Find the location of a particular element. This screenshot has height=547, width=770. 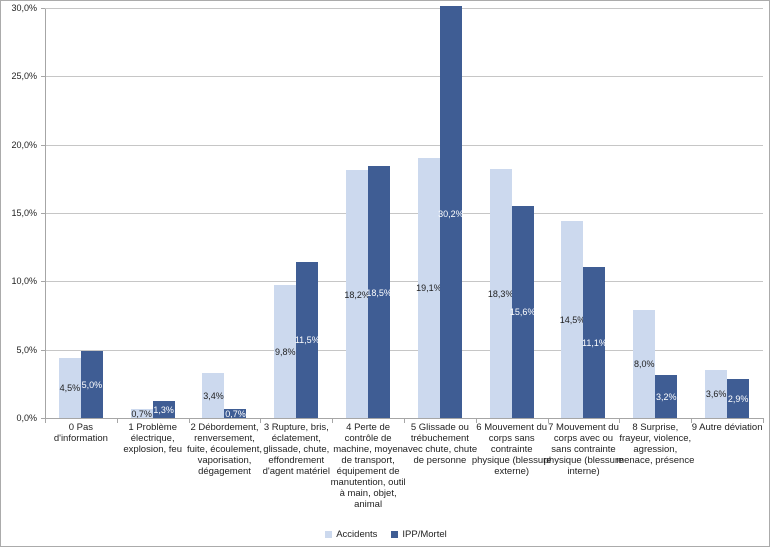

bar-value-label: 1,3% is located at coordinates (163, 410).